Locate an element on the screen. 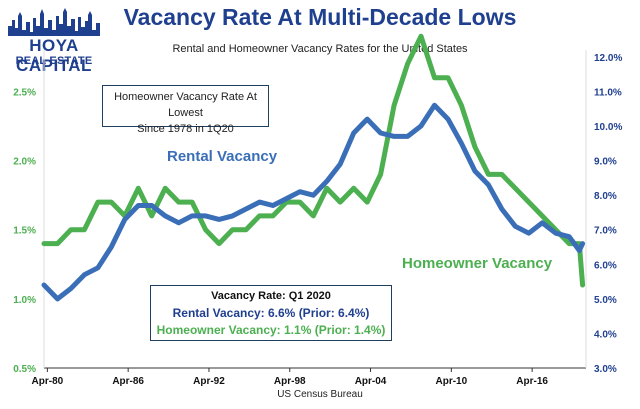  annotation-note-line2: Since 1978 in 1Q20 is located at coordinates (185, 129).